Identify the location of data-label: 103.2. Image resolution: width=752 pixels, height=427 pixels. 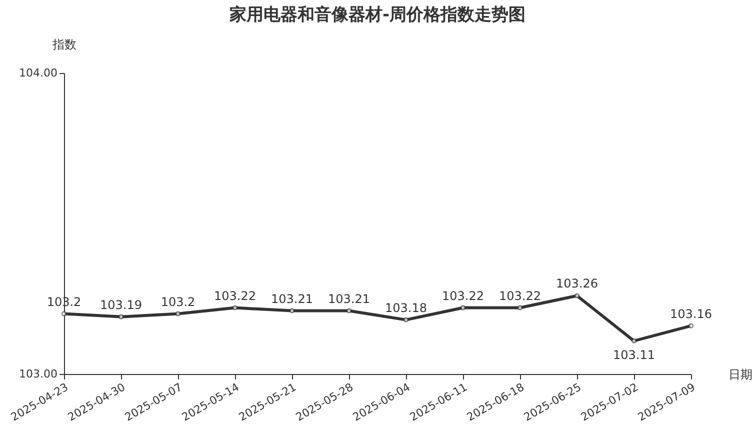
(178, 301).